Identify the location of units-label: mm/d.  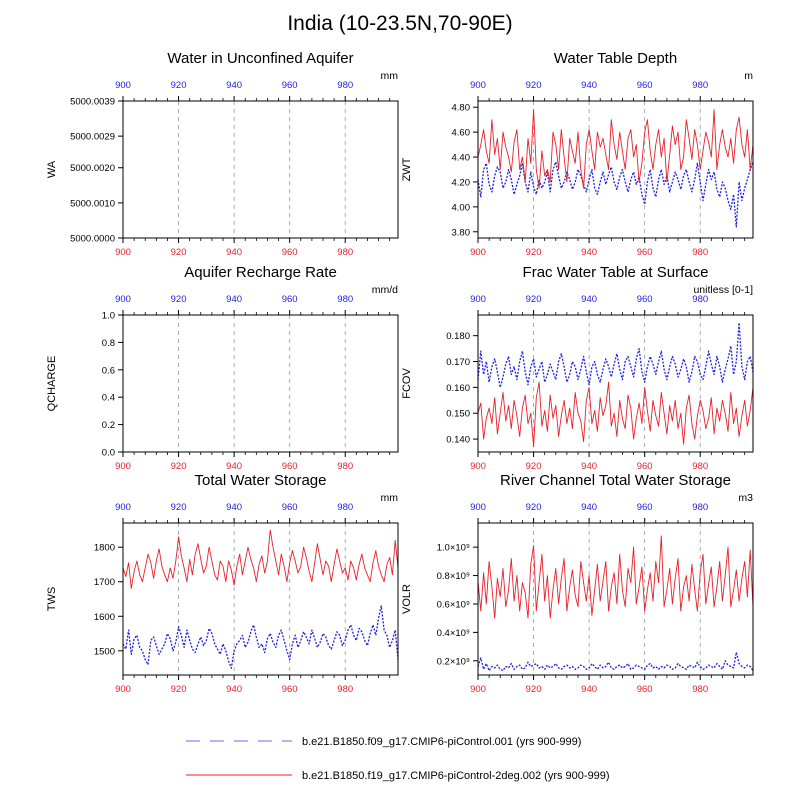
(385, 290).